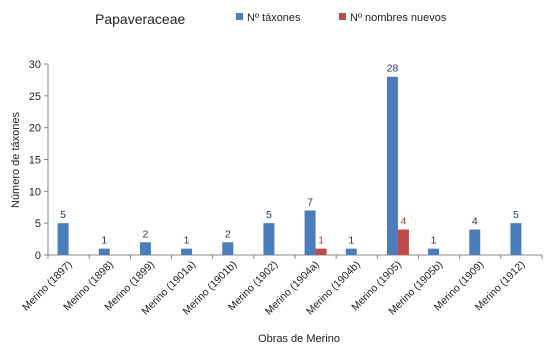 Image resolution: width=552 pixels, height=348 pixels. What do you see at coordinates (35, 192) in the screenshot?
I see `y-tick-label: 10` at bounding box center [35, 192].